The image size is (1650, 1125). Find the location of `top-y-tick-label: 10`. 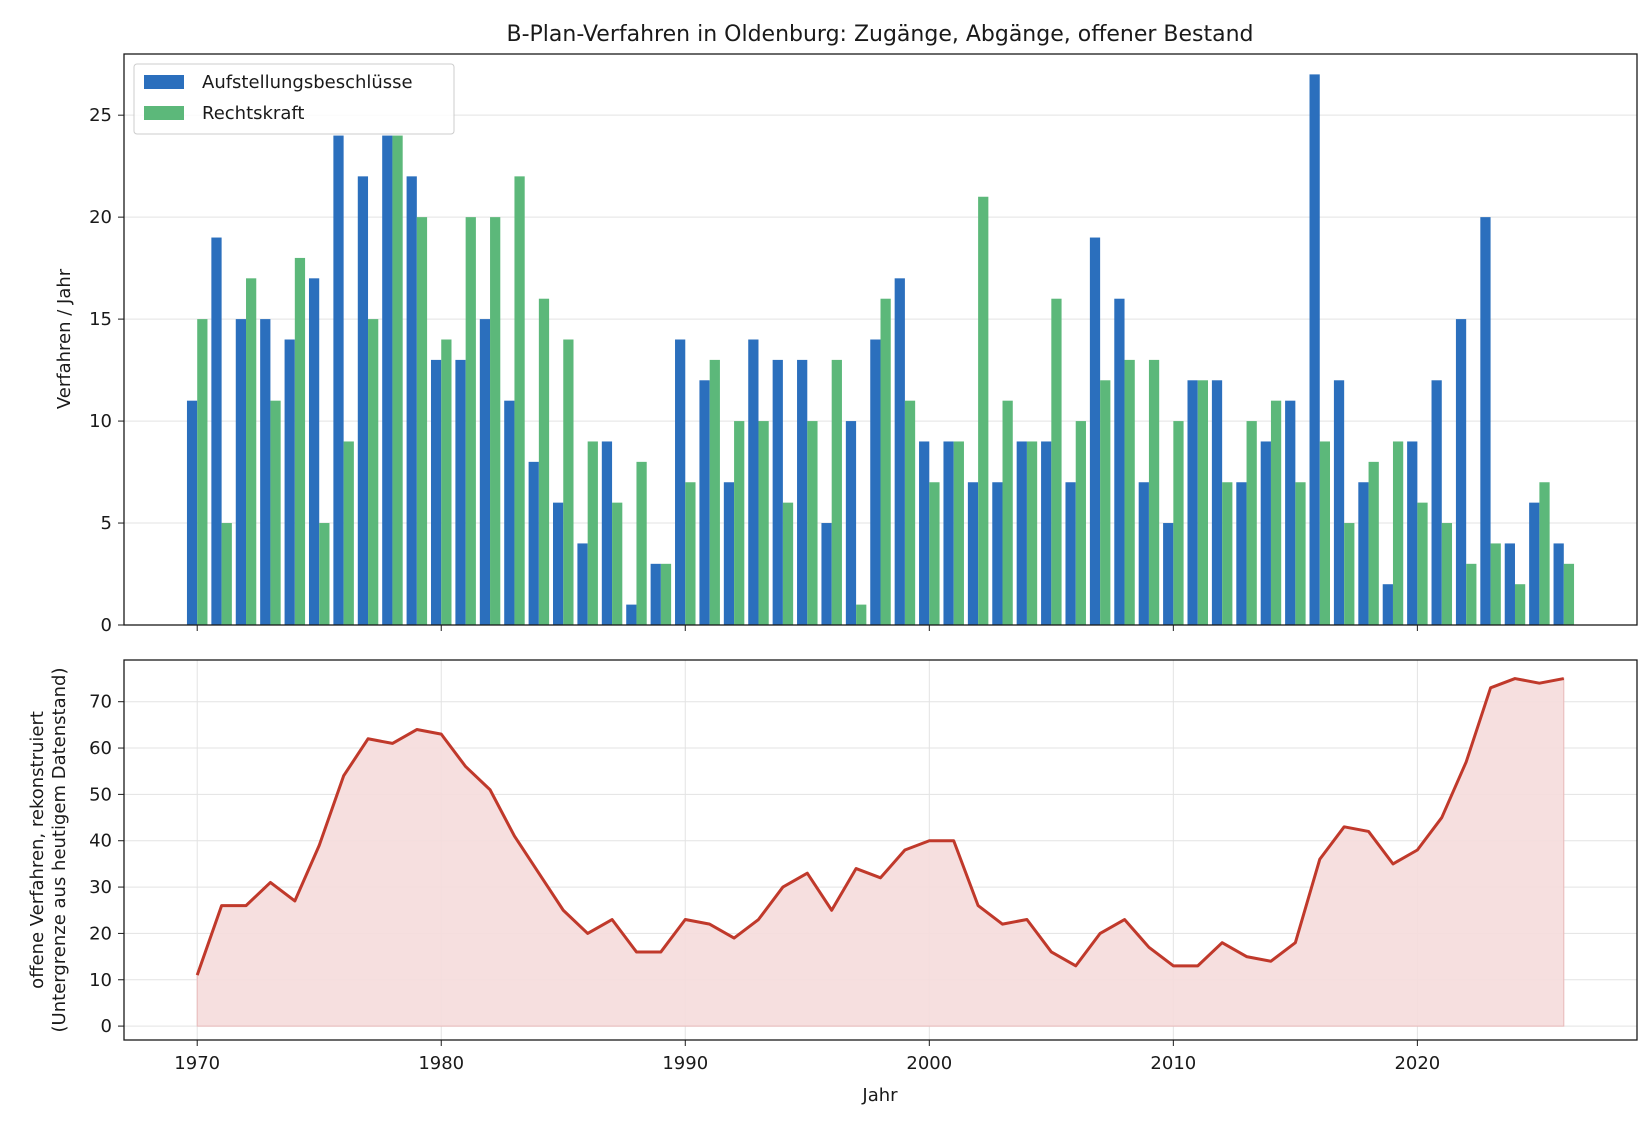

top-y-tick-label: 10 is located at coordinates (100, 421).